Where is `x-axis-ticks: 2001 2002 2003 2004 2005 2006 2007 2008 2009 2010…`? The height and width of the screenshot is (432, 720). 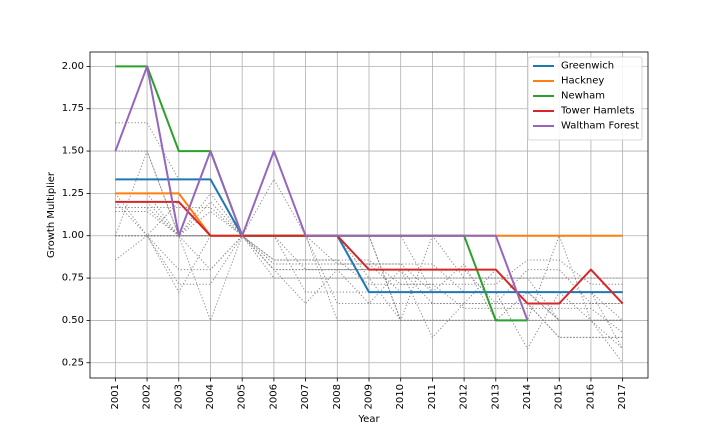
x-axis-ticks: 2001 2002 2003 2004 2005 2006 2007 2008 2009 2010… is located at coordinates (369, 393).